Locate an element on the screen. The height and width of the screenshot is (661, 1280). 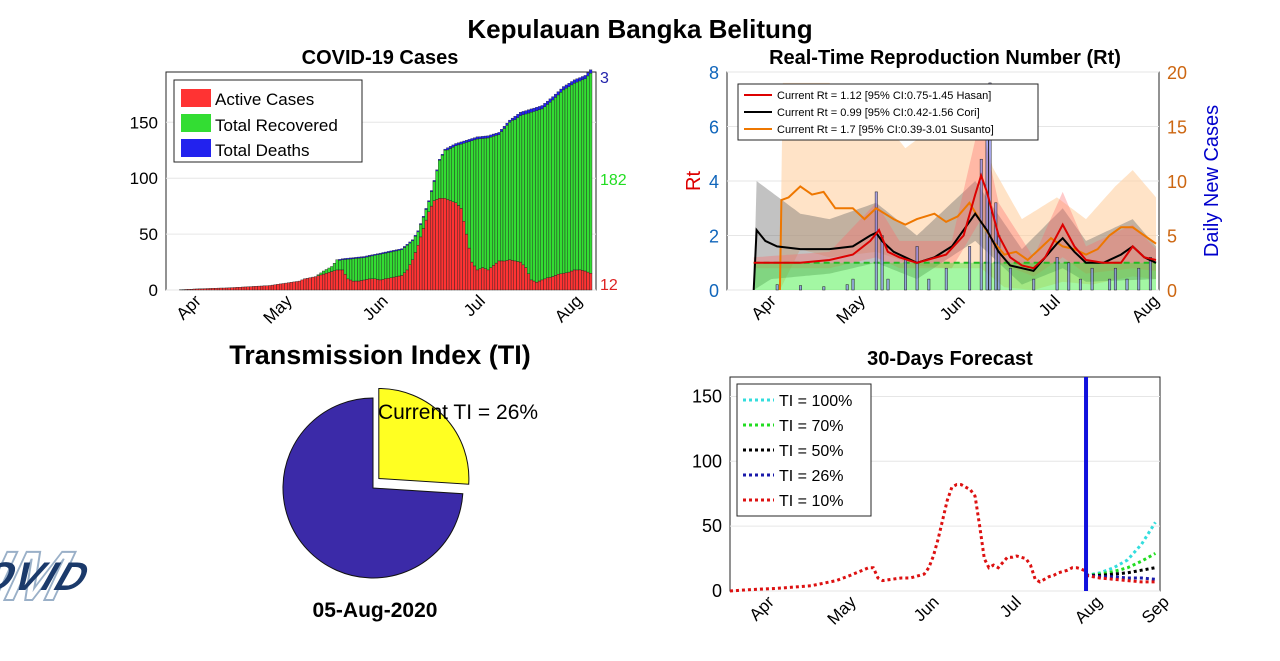
rt-right-axis-label: Daily New Cases is located at coordinates (1212, 181).